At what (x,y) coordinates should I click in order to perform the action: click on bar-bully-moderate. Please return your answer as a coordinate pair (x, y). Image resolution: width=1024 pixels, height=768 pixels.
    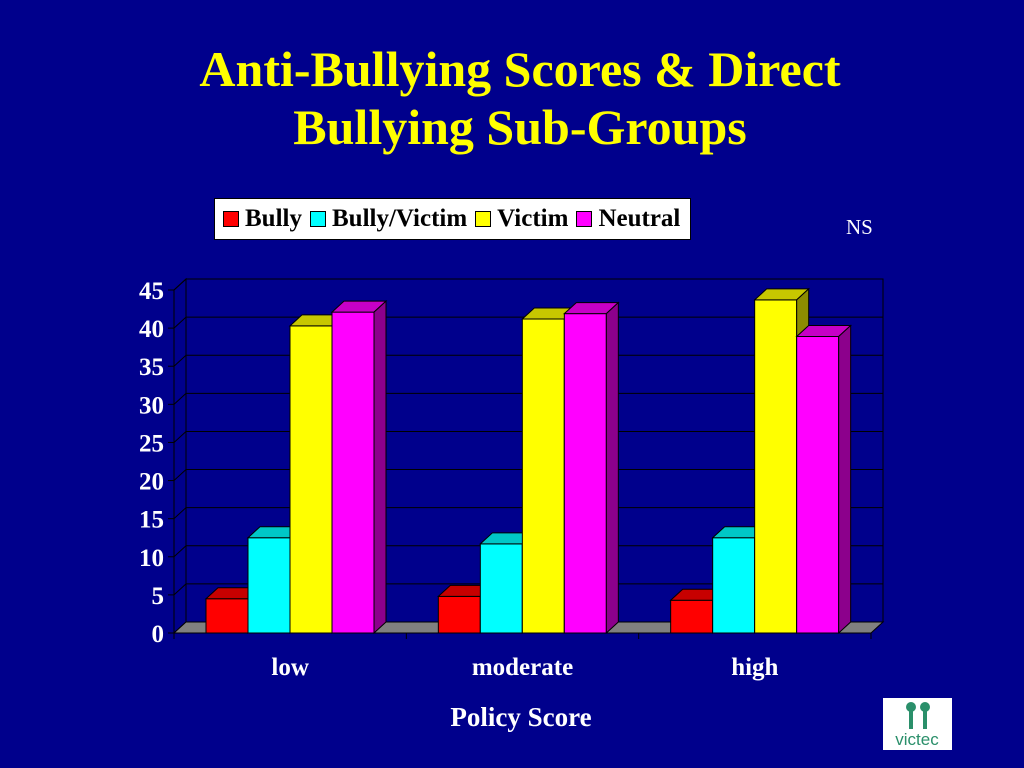
    Looking at the image, I should click on (459, 614).